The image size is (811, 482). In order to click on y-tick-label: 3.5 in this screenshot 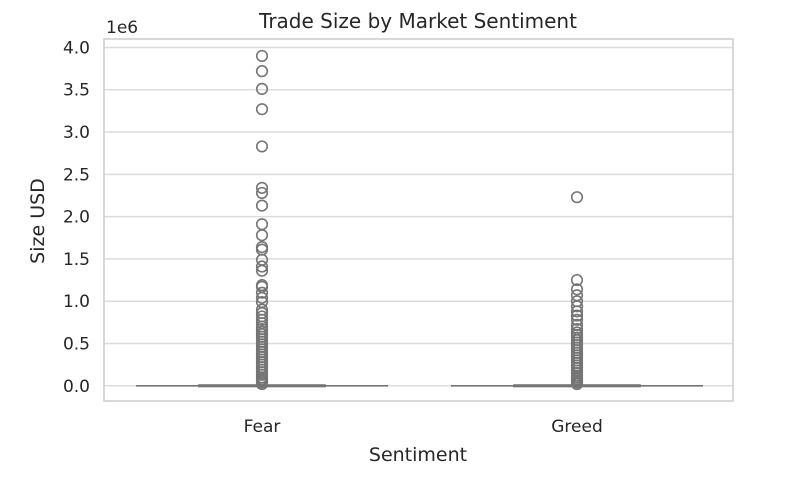, I will do `click(76, 91)`.